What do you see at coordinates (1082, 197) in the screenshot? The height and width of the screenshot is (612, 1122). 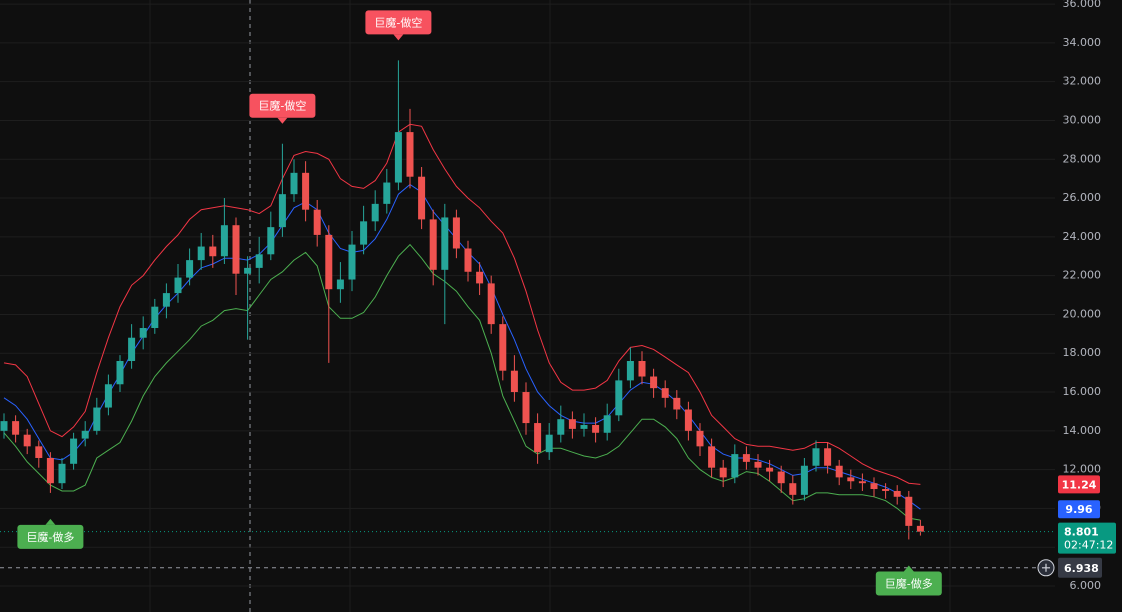 I see `y-tick-label: 26.000` at bounding box center [1082, 197].